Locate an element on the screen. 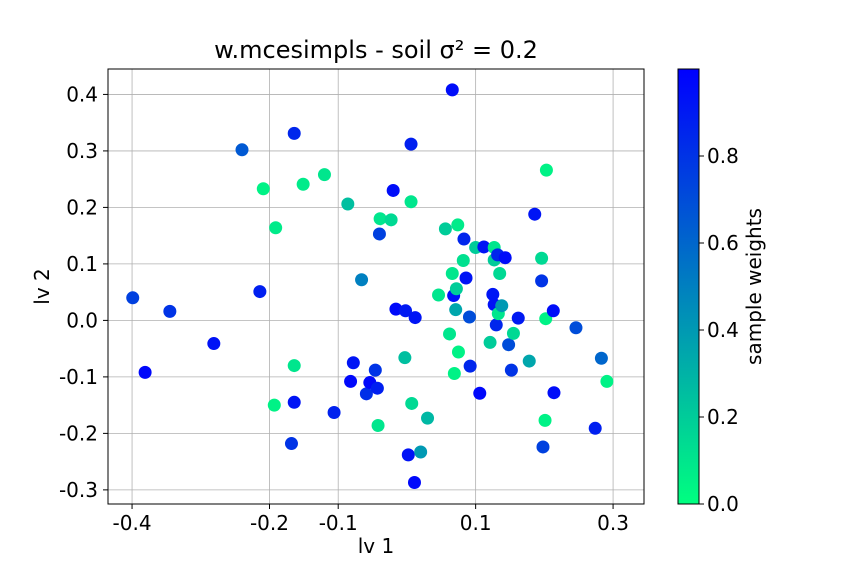 This screenshot has height=576, width=864. colorbar-ticks: 0.0 0.2 0.4 0.6 0.8 is located at coordinates (719, 330).